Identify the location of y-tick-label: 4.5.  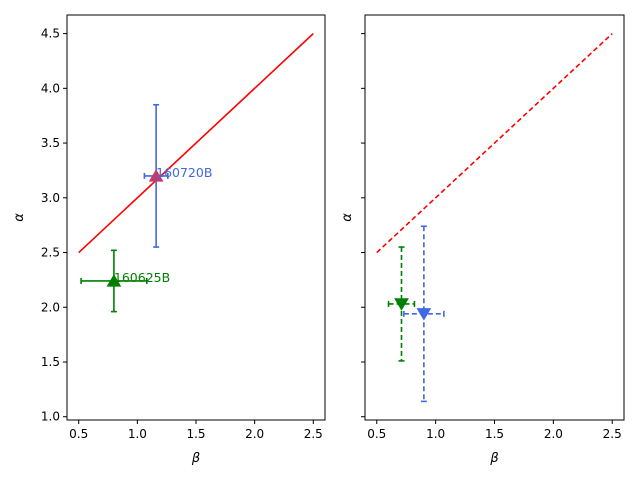
(50, 34).